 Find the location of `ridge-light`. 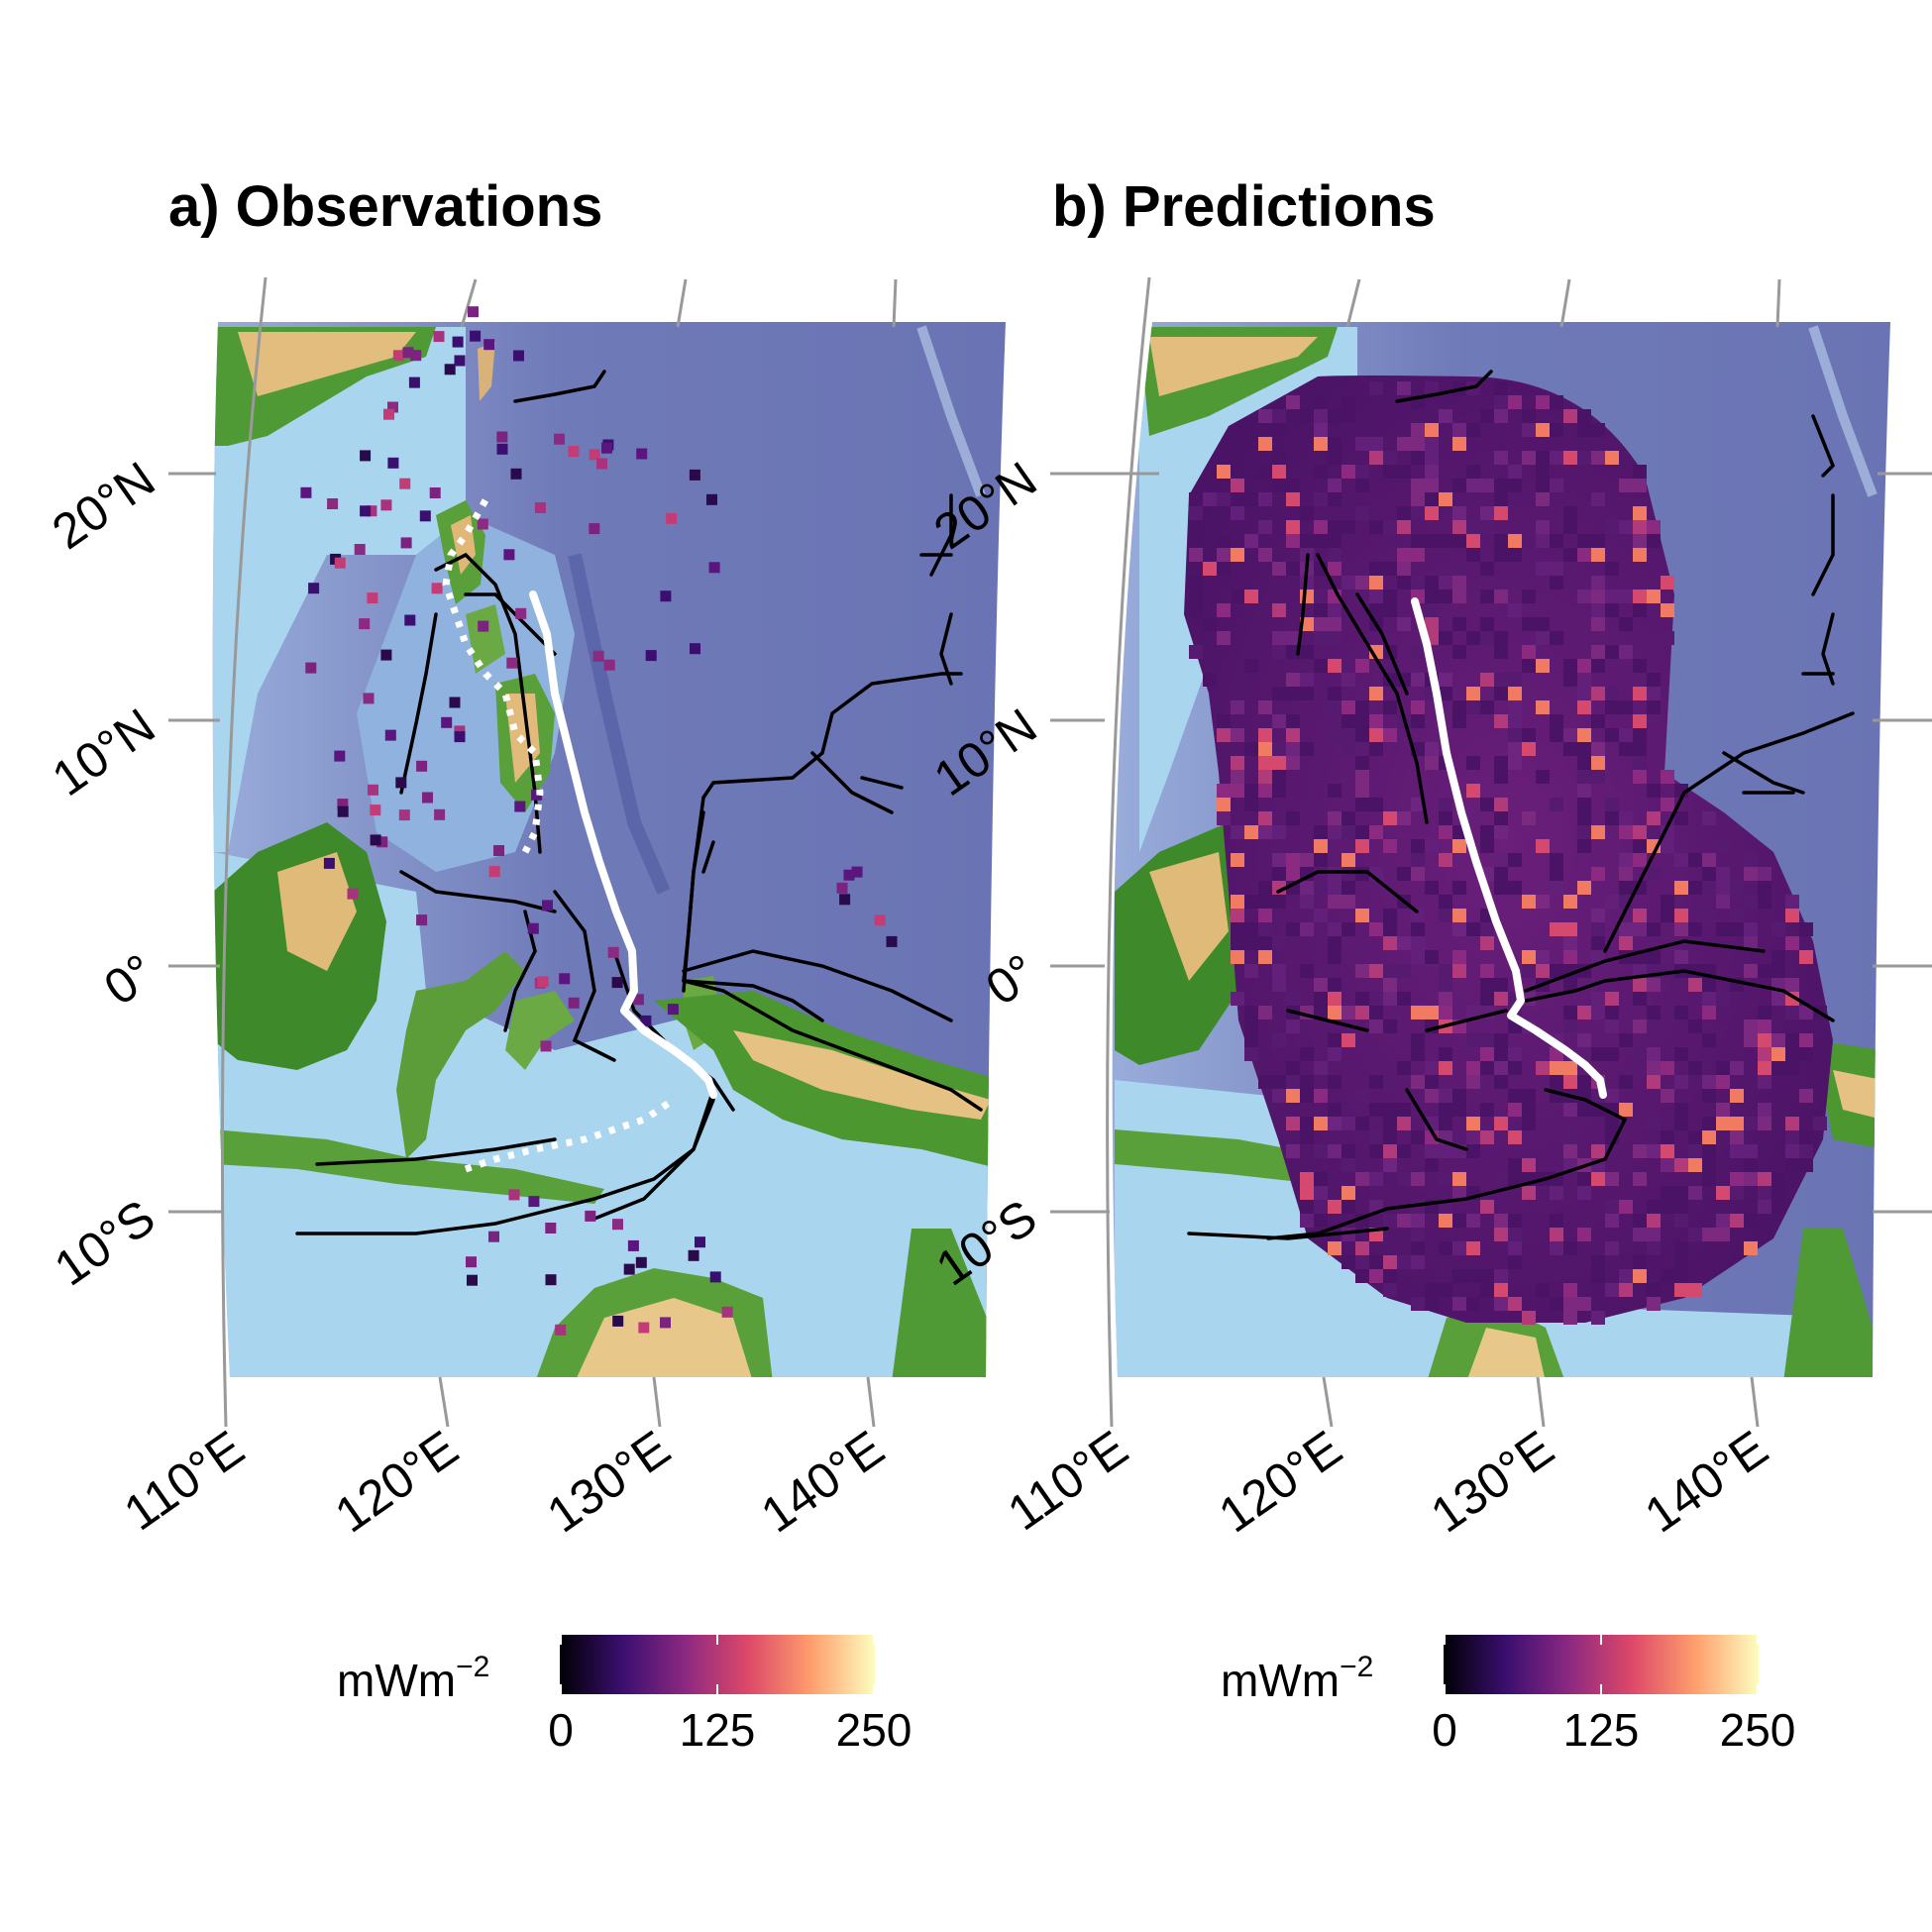

ridge-light is located at coordinates (951, 411).